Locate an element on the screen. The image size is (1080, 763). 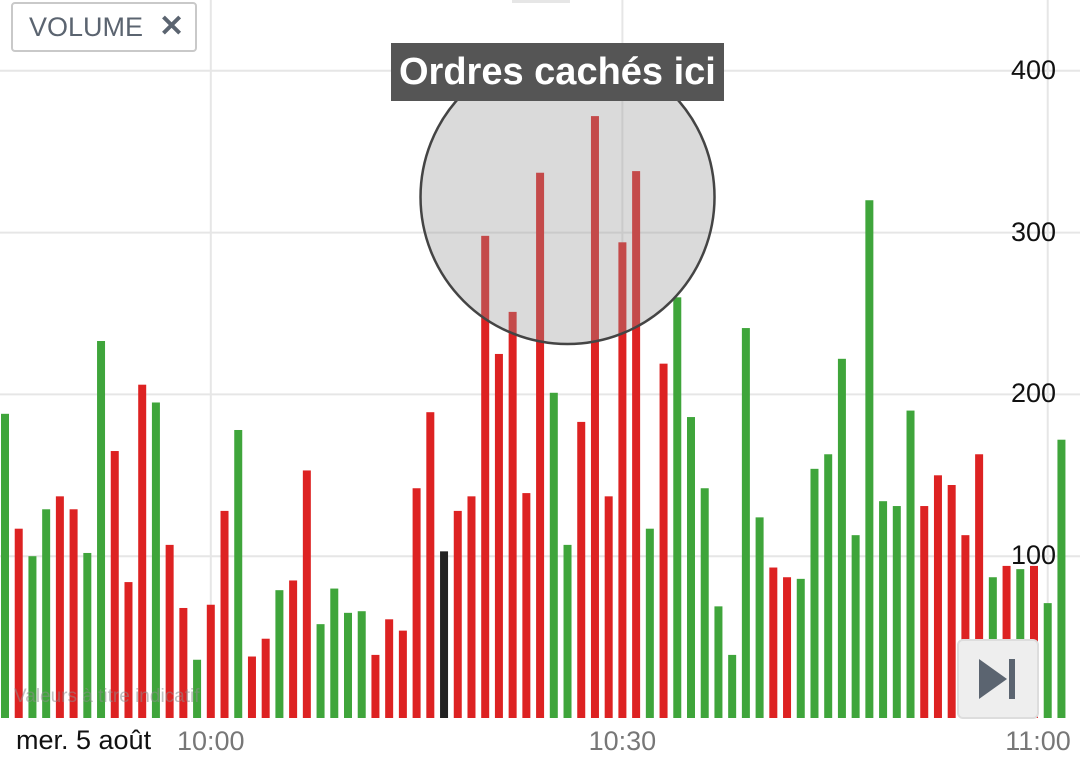
y-tick-label: 200 is located at coordinates (1033, 393).